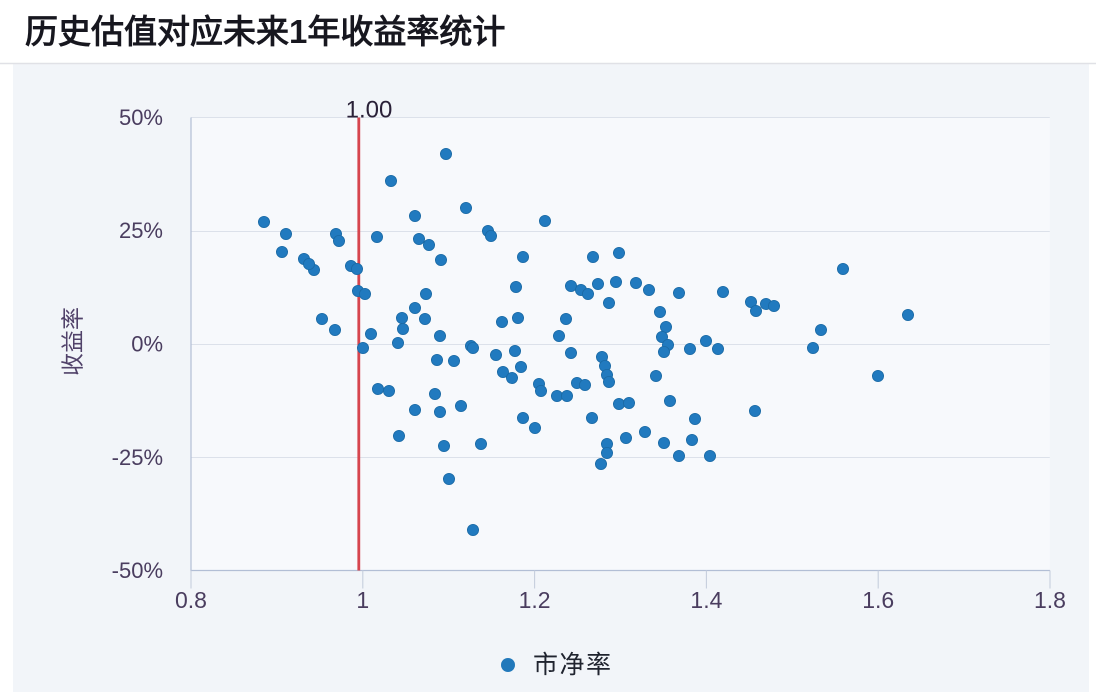 The image size is (1096, 700). Describe the element at coordinates (535, 600) in the screenshot. I see `svg-text: 1.2` at that location.